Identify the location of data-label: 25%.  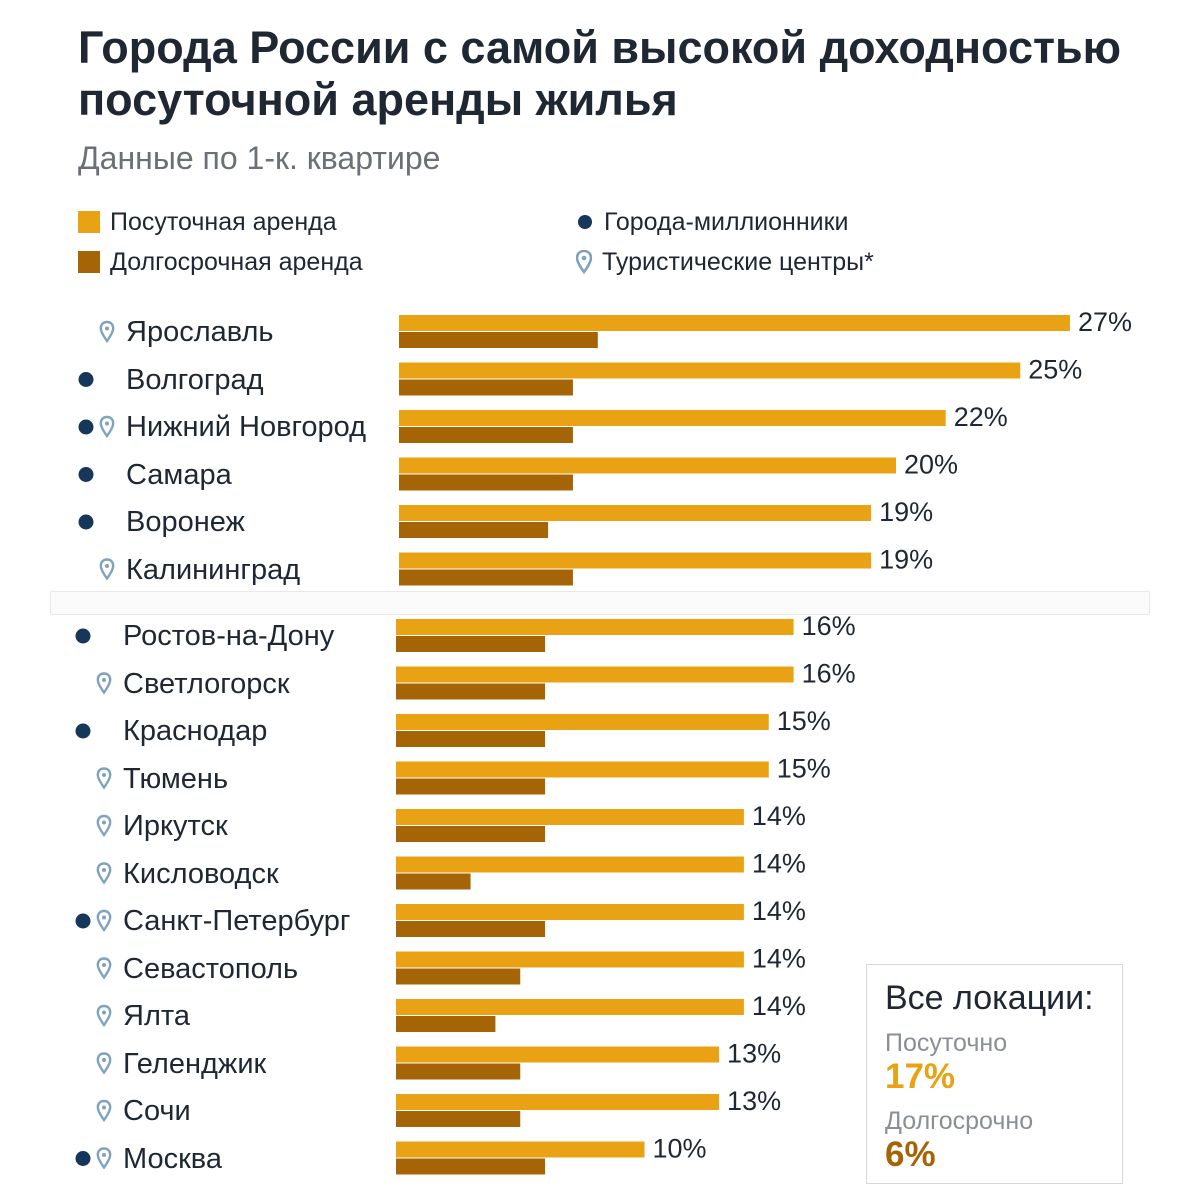
(1055, 370).